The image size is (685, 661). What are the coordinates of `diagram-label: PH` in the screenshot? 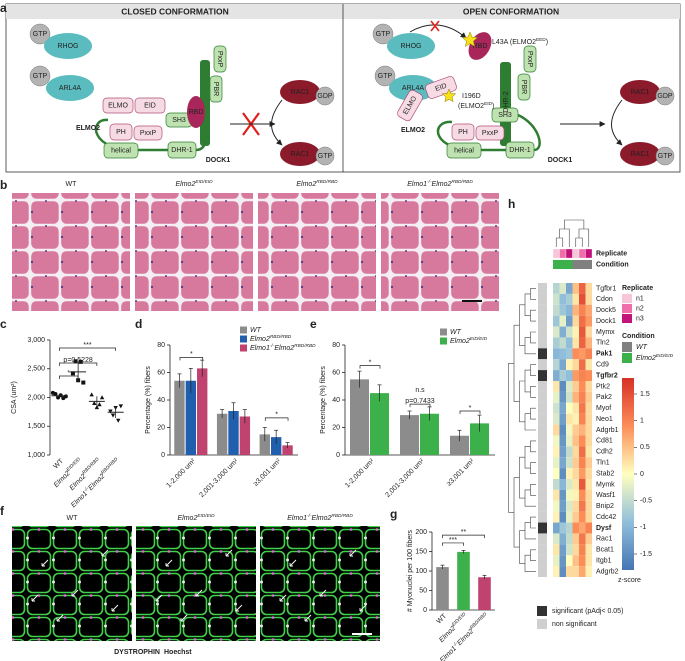 It's located at (463, 132).